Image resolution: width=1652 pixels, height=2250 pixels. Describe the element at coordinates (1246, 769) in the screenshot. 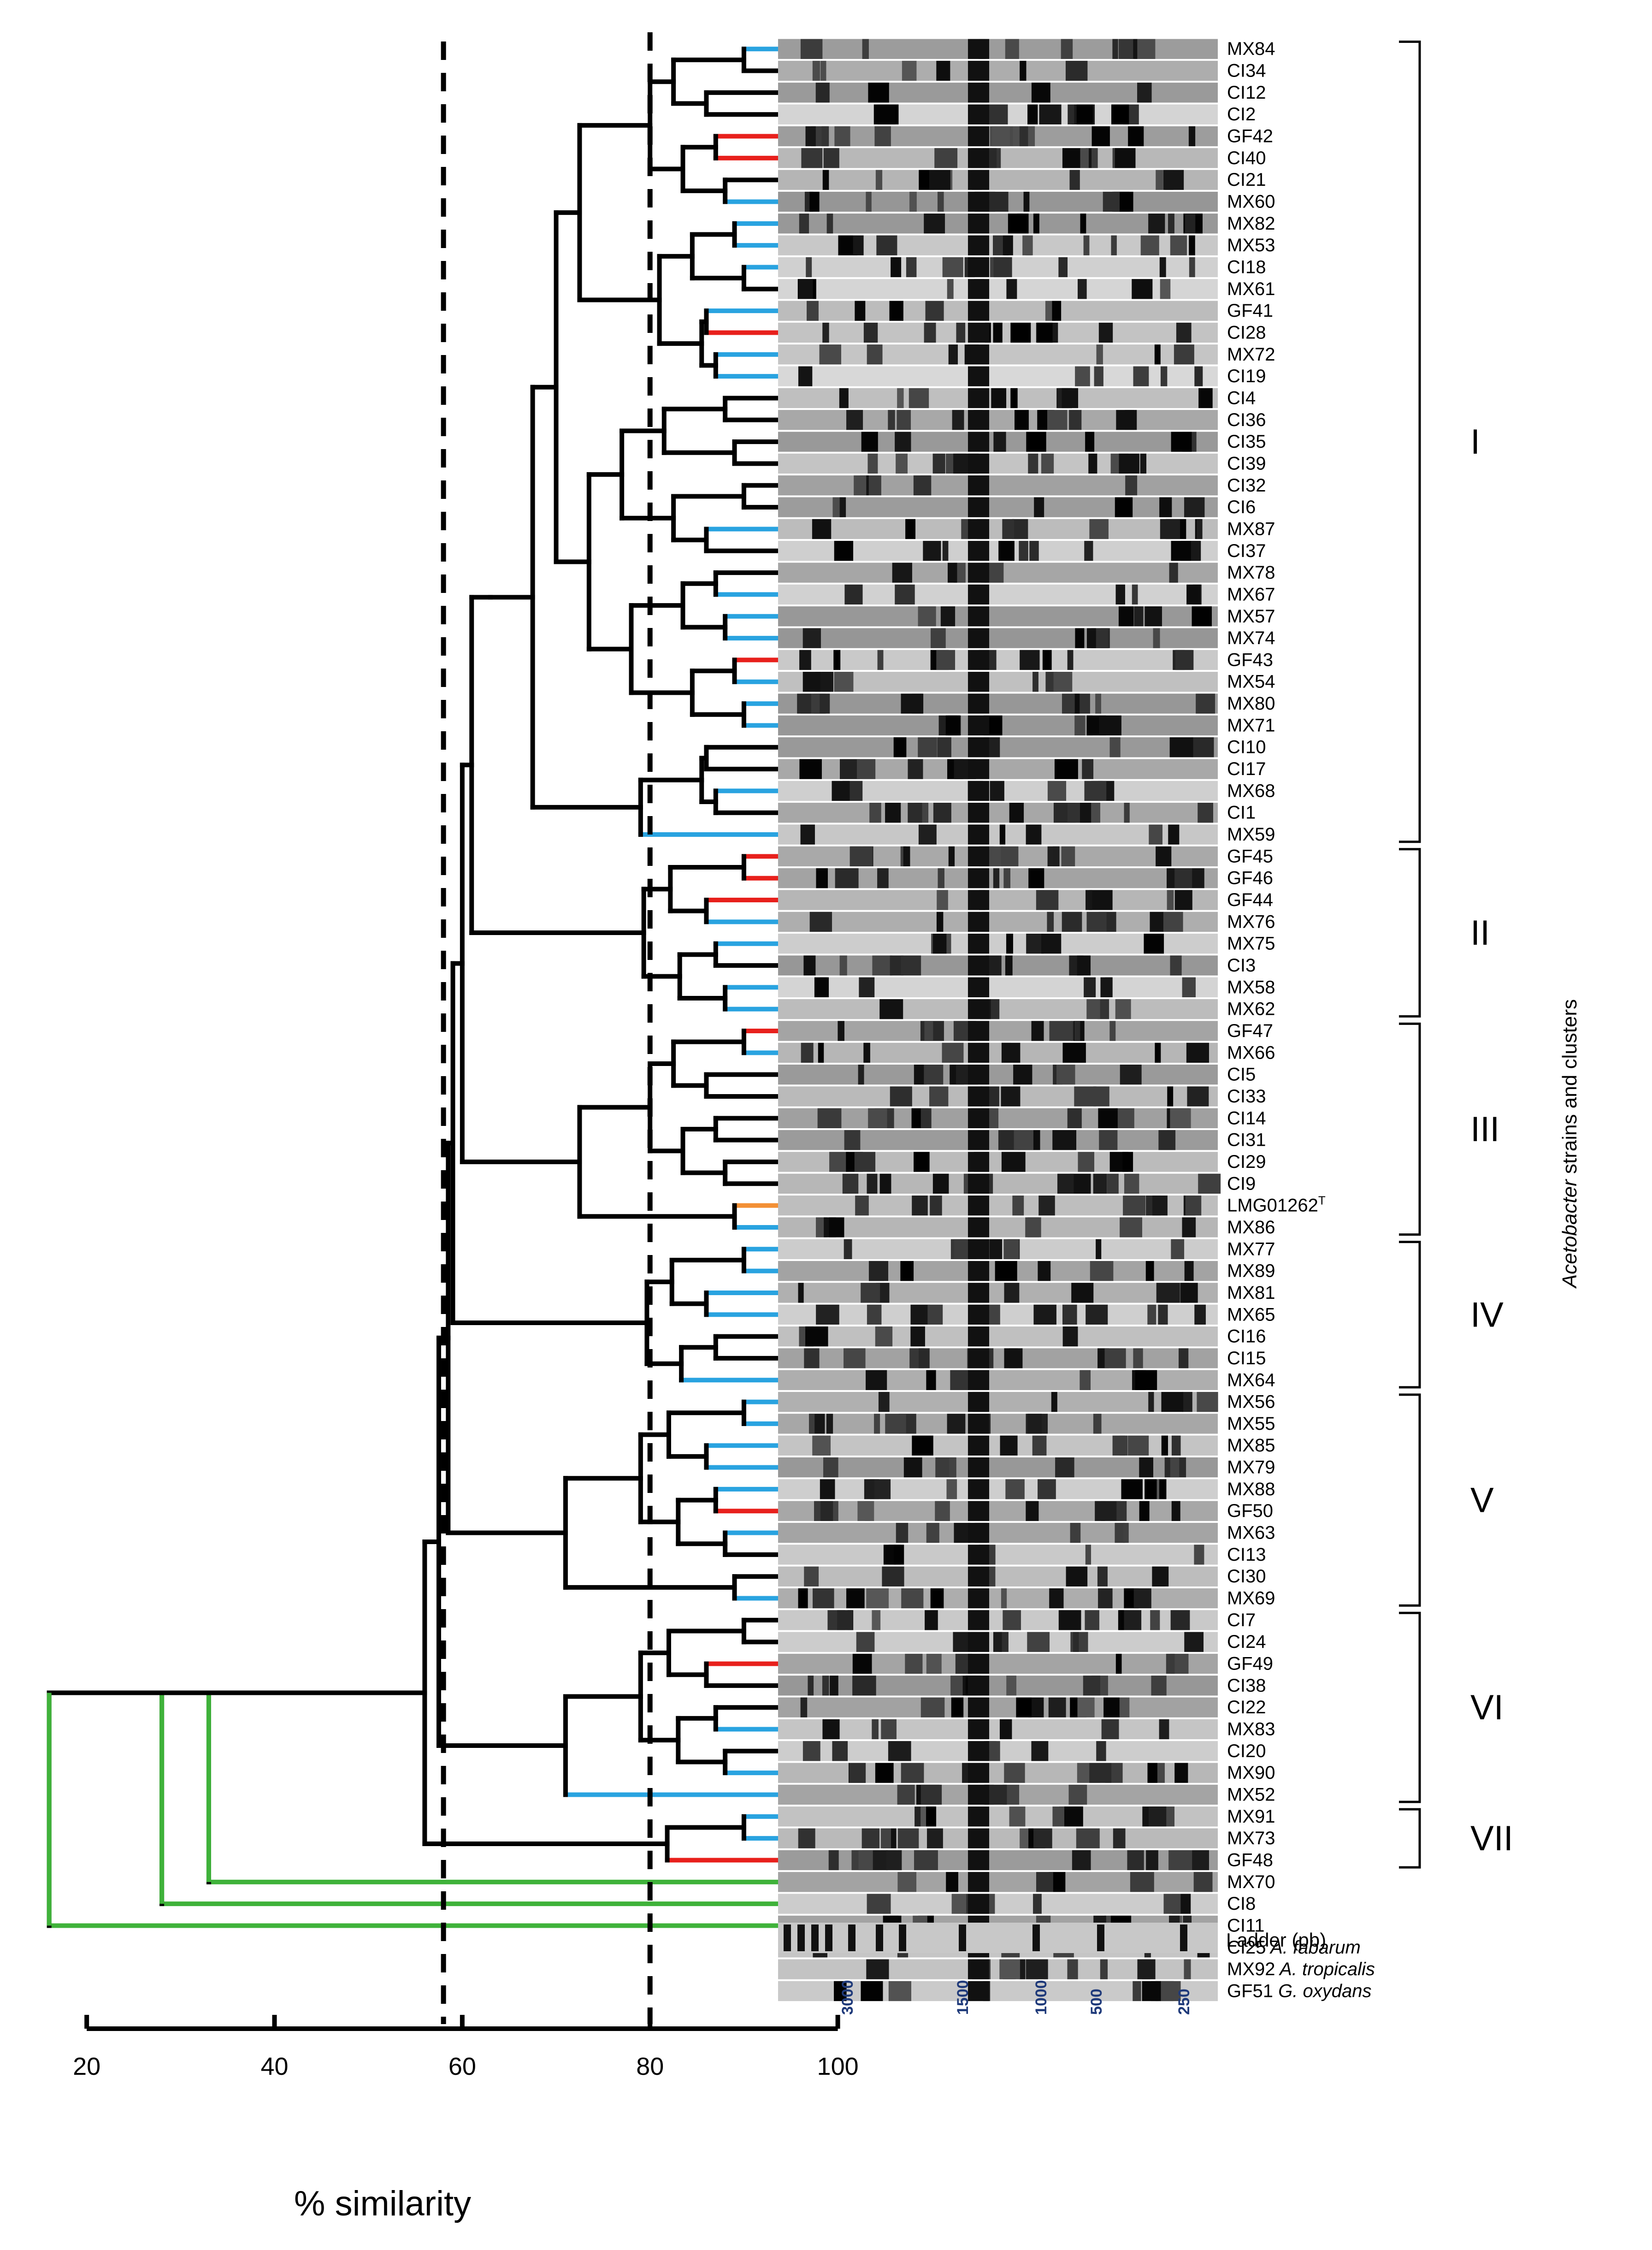

I see `strain-label: CI17` at that location.